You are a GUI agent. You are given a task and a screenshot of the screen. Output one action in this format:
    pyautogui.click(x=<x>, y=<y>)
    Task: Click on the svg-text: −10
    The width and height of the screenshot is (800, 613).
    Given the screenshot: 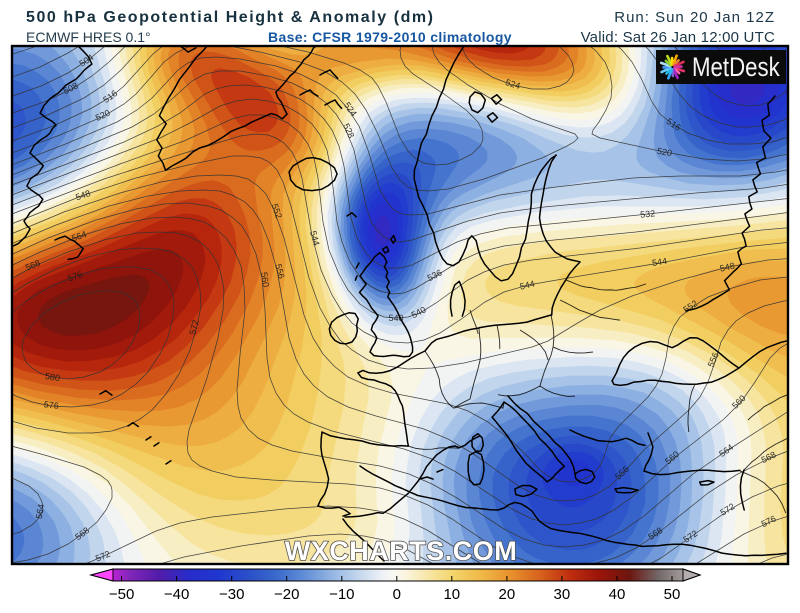 What is the action you would take?
    pyautogui.click(x=341, y=594)
    